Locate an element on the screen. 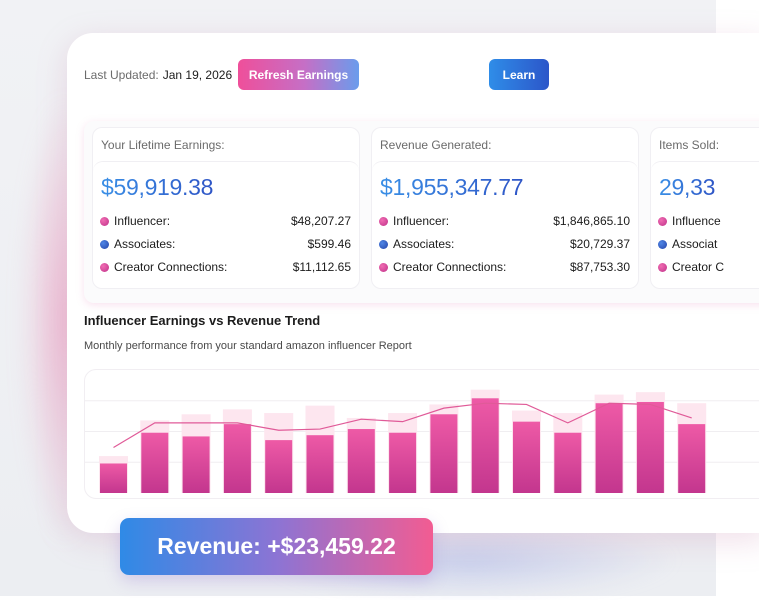 Image resolution: width=759 pixels, height=600 pixels. stat-title: Items Sold: is located at coordinates (689, 145).